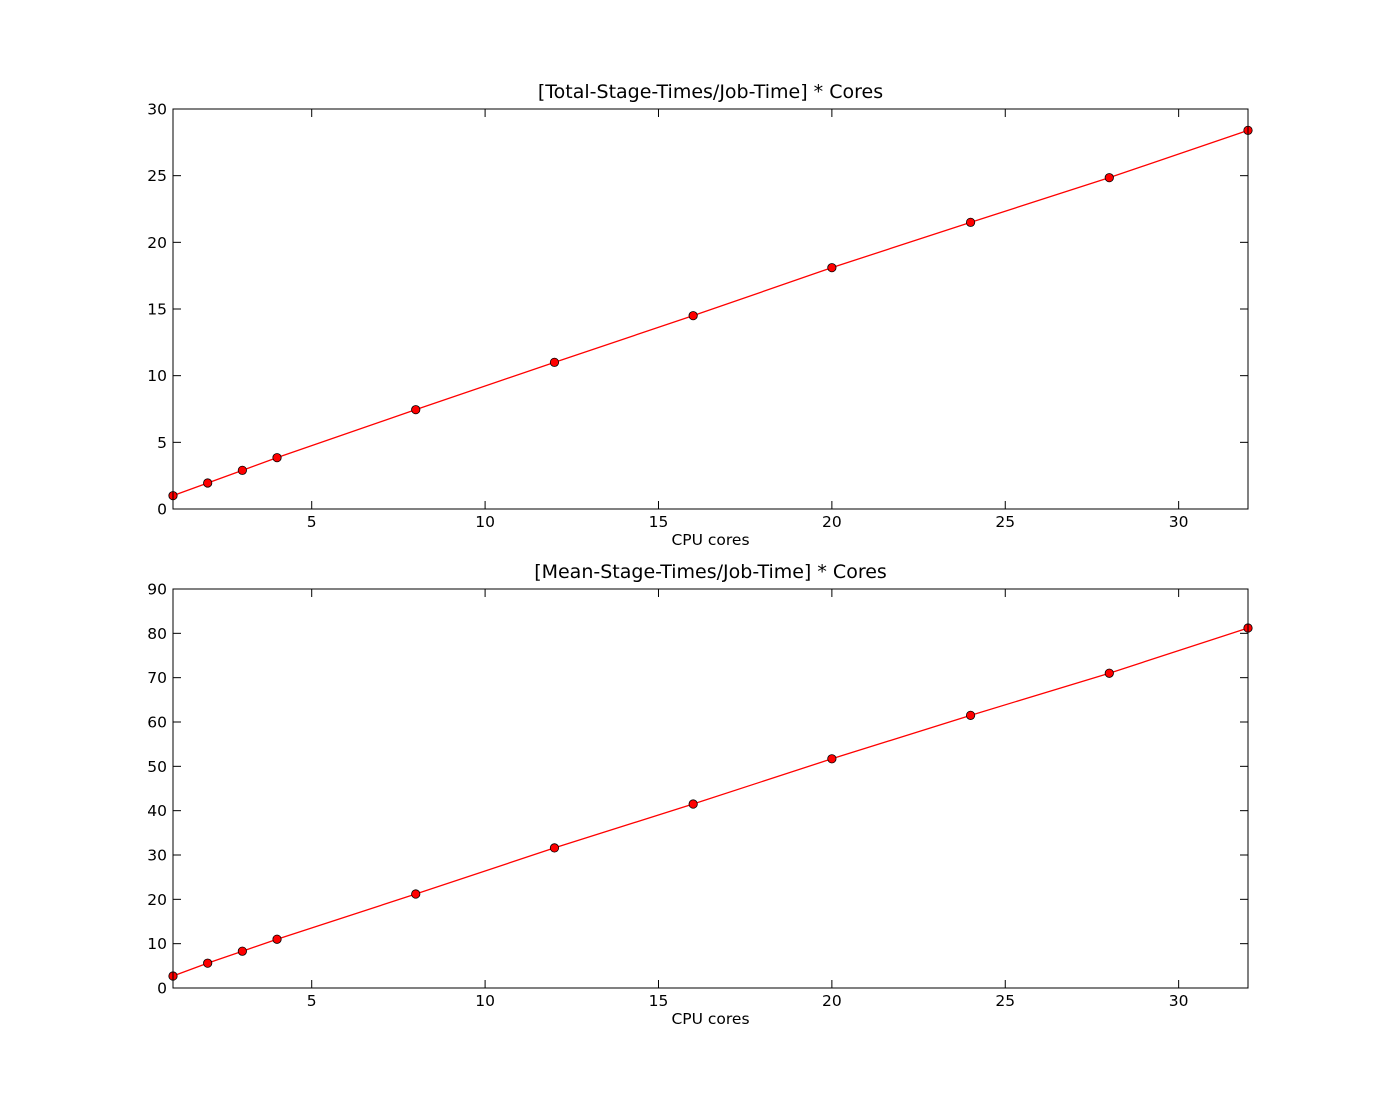  What do you see at coordinates (157, 767) in the screenshot?
I see `y-tick-label: 50` at bounding box center [157, 767].